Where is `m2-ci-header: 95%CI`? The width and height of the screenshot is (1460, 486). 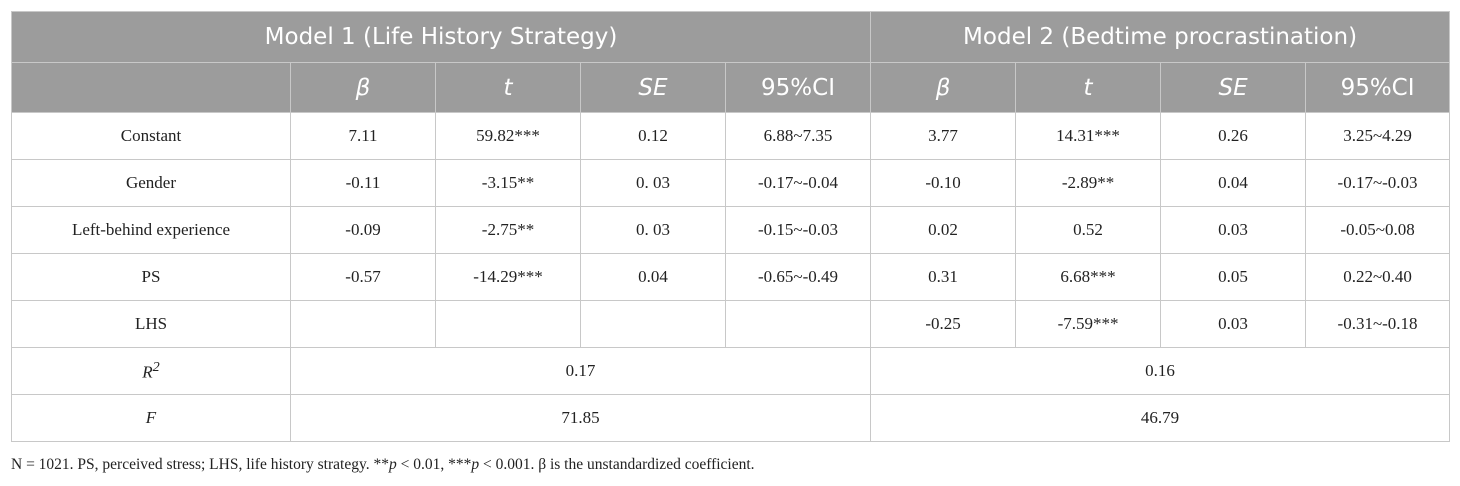
m2-ci-header: 95%CI is located at coordinates (1378, 87).